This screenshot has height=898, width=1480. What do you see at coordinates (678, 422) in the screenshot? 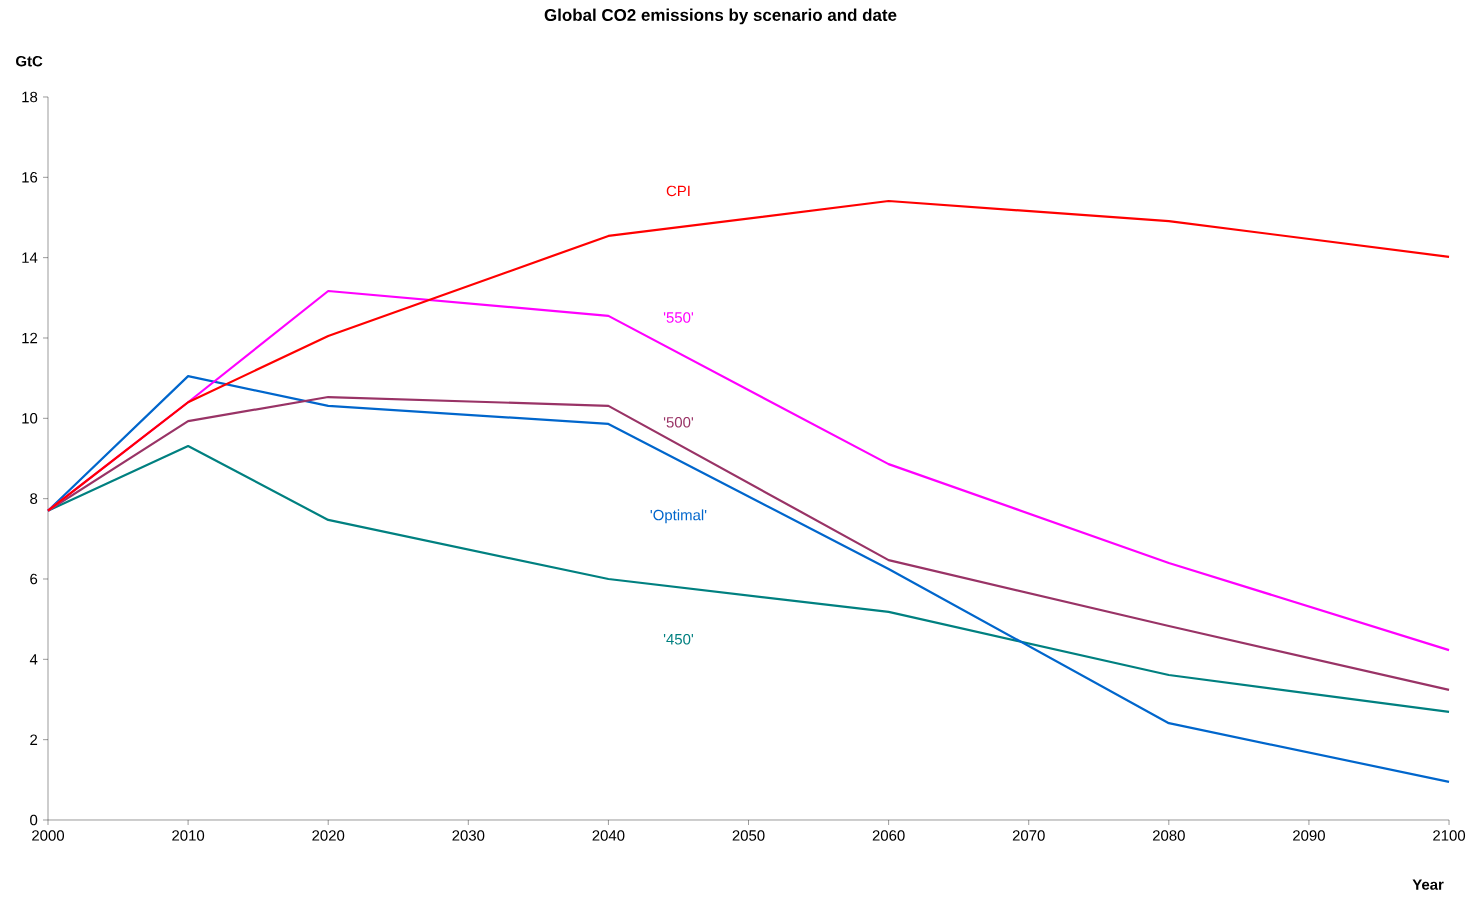
I see `series-label: '500'` at bounding box center [678, 422].